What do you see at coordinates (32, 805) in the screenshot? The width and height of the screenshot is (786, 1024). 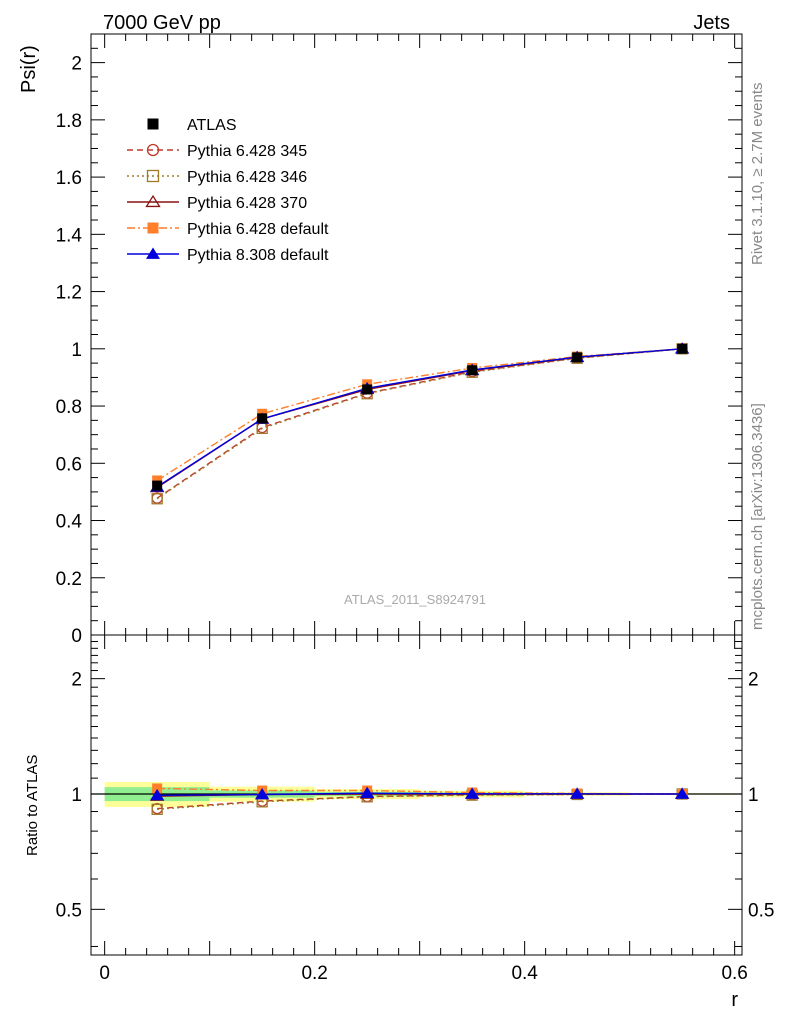 I see `ratio-y-axis-label: Ratio to ATLAS` at bounding box center [32, 805].